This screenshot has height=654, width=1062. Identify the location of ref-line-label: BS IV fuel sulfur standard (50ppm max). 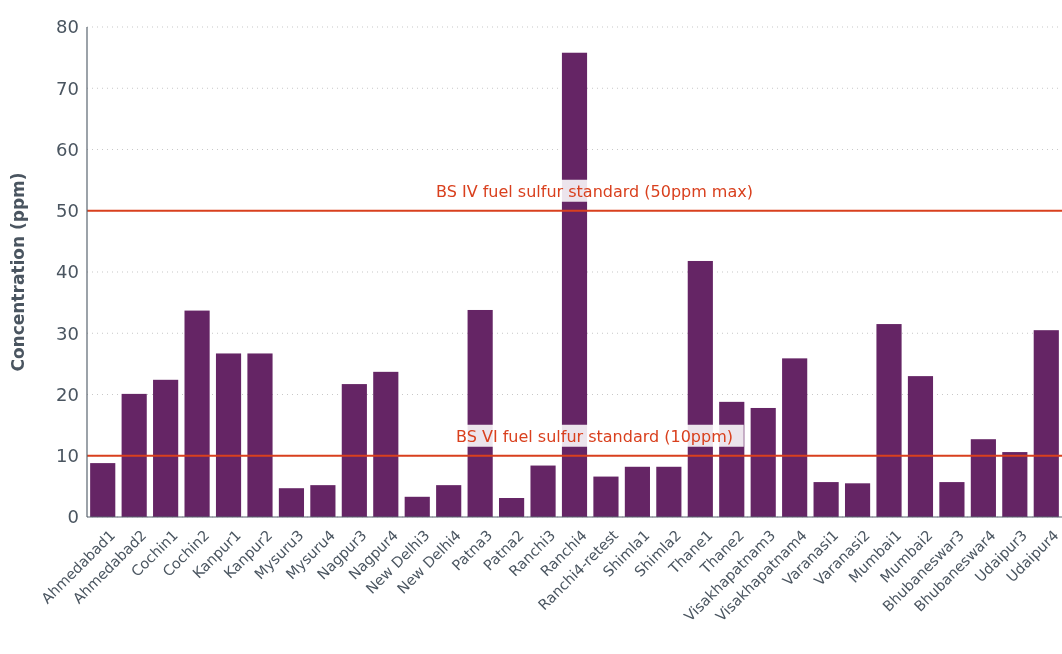
(594, 191).